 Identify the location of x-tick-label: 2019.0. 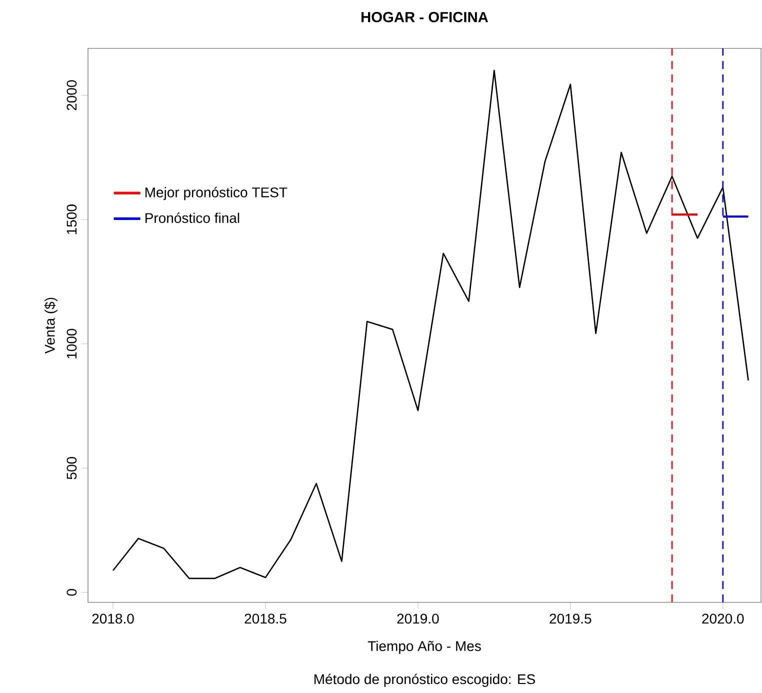
(418, 619).